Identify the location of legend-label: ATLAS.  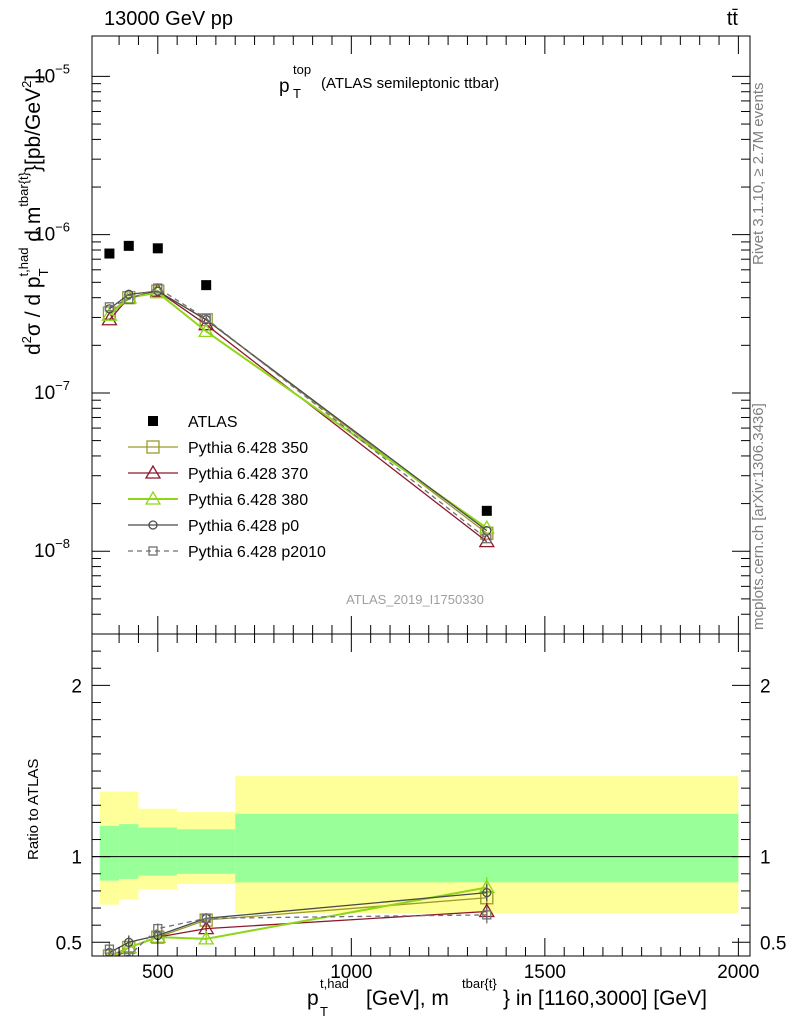
(213, 422).